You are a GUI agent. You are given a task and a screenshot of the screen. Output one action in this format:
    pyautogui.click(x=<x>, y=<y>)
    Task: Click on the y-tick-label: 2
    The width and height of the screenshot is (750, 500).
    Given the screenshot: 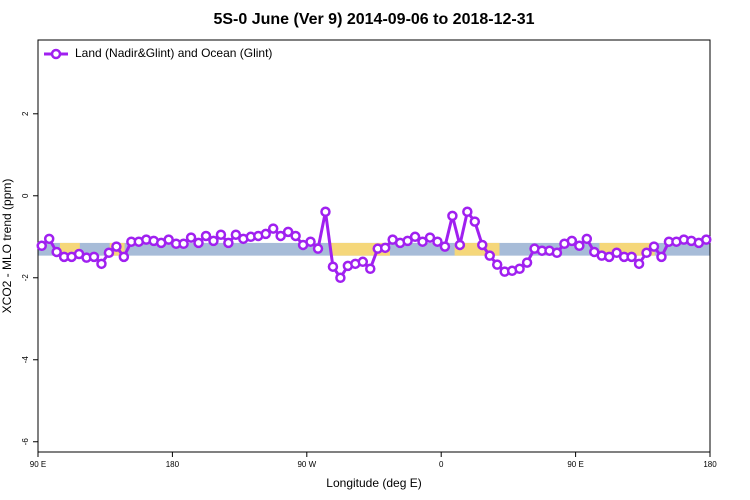 What is the action you would take?
    pyautogui.click(x=25, y=113)
    